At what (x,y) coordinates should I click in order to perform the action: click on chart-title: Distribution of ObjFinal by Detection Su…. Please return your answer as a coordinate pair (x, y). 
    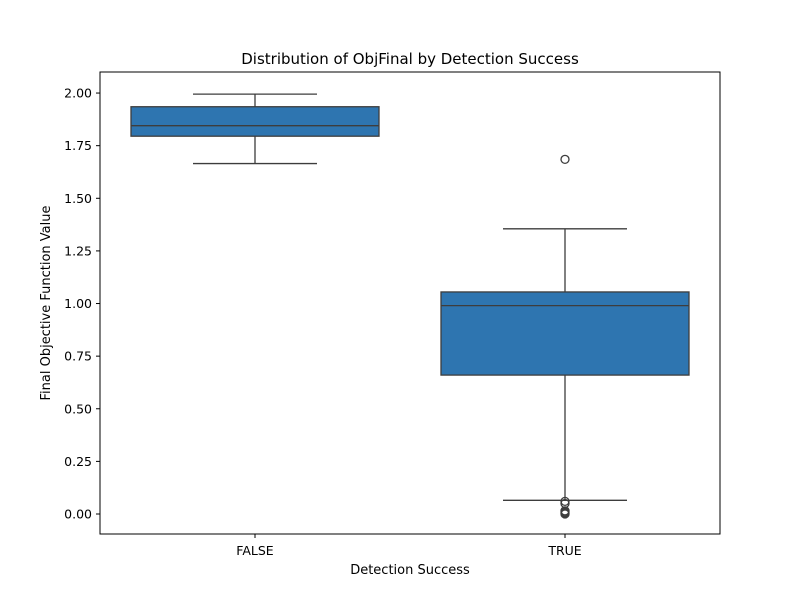
    Looking at the image, I should click on (410, 59).